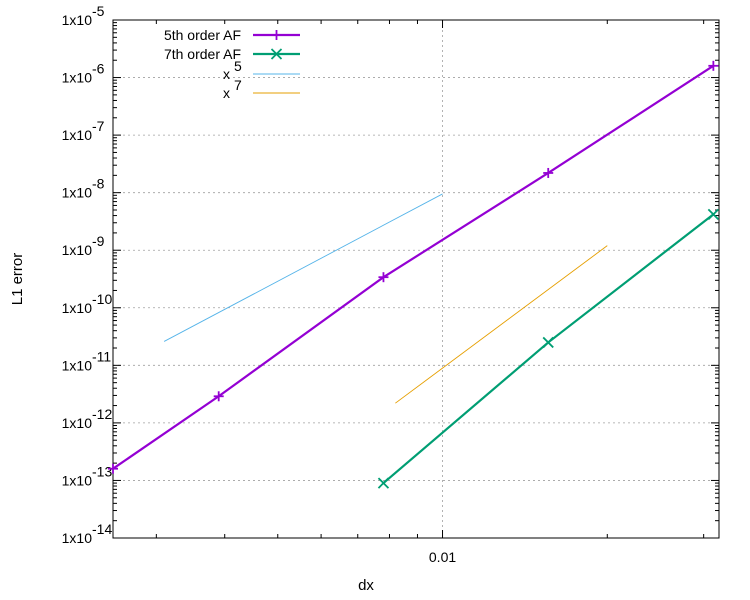  What do you see at coordinates (548, 342) in the screenshot?
I see `data-point-1-1-b` at bounding box center [548, 342].